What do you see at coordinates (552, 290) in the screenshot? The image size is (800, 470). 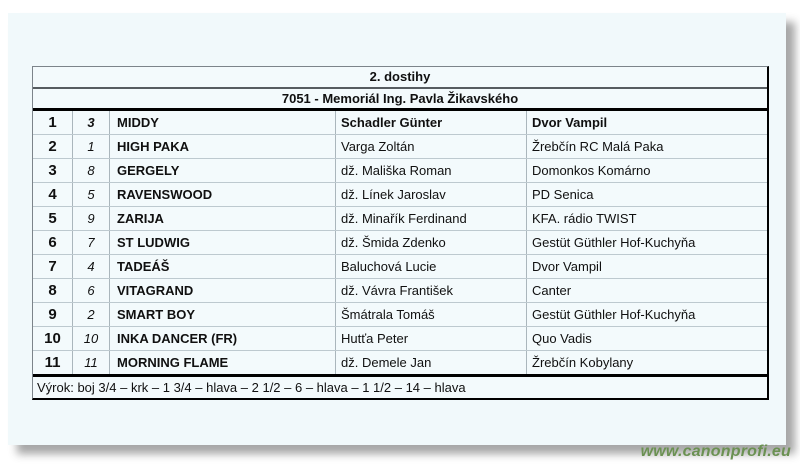 I see `owner-cell: Canter` at bounding box center [552, 290].